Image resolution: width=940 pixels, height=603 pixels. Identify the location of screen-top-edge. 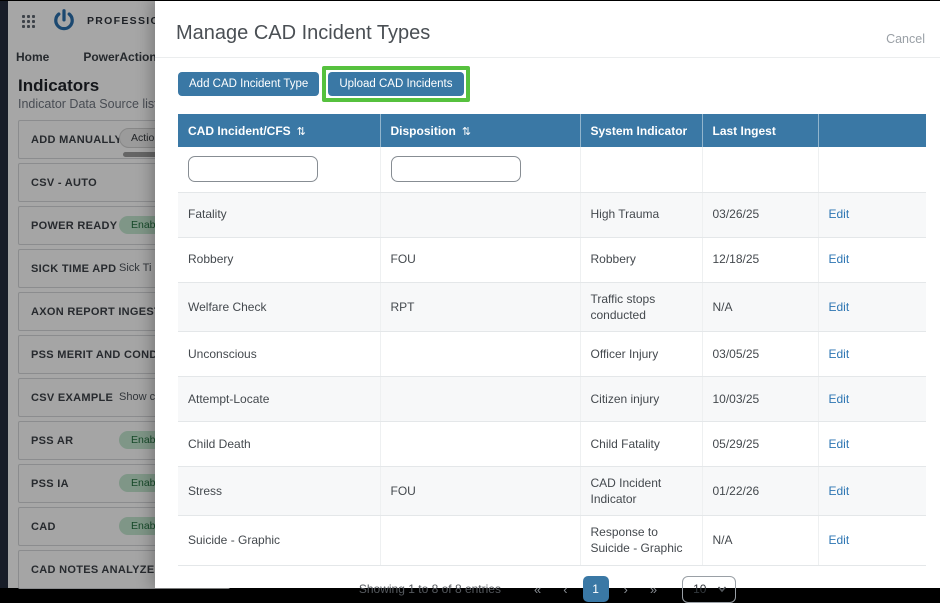
(470, 0).